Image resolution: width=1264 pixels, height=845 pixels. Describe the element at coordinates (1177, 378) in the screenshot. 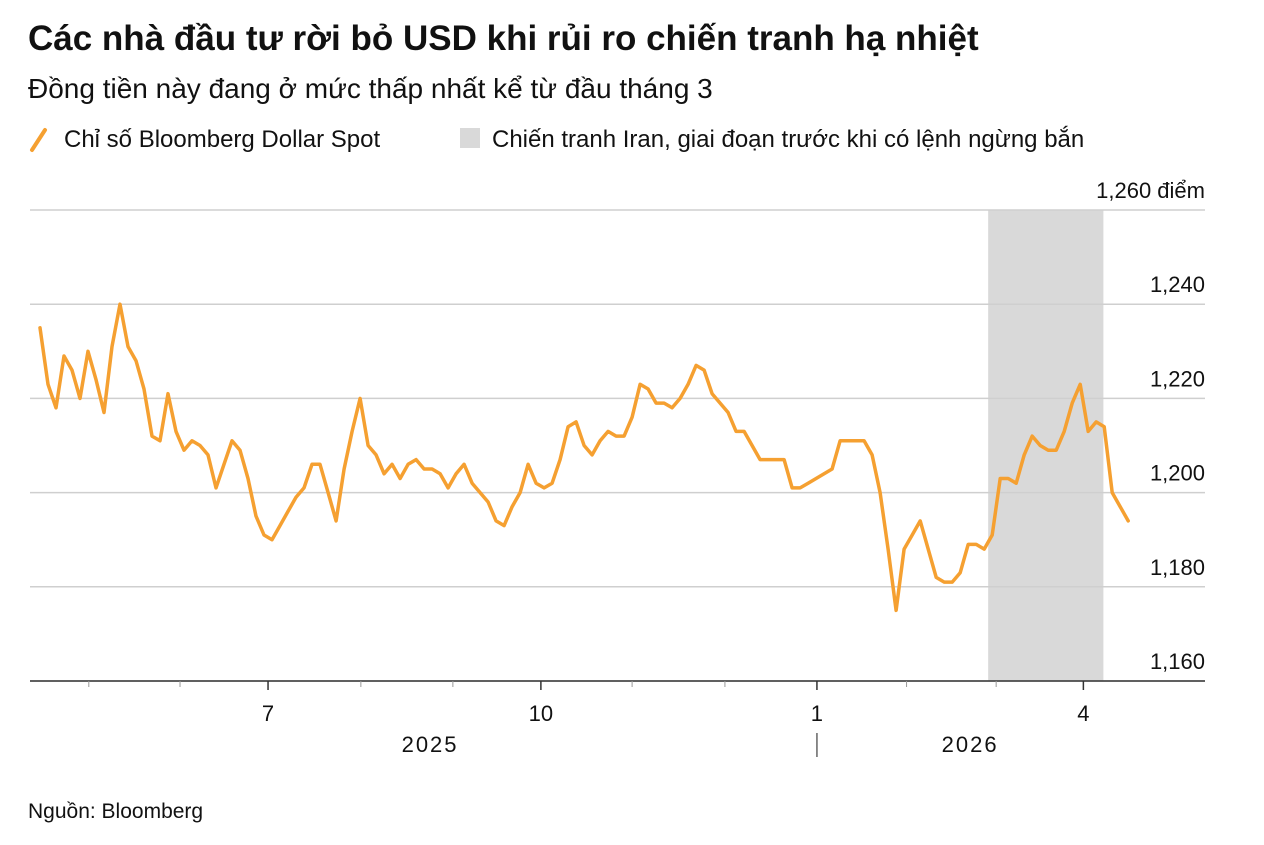

I see `y-tick-label: 1,220` at that location.